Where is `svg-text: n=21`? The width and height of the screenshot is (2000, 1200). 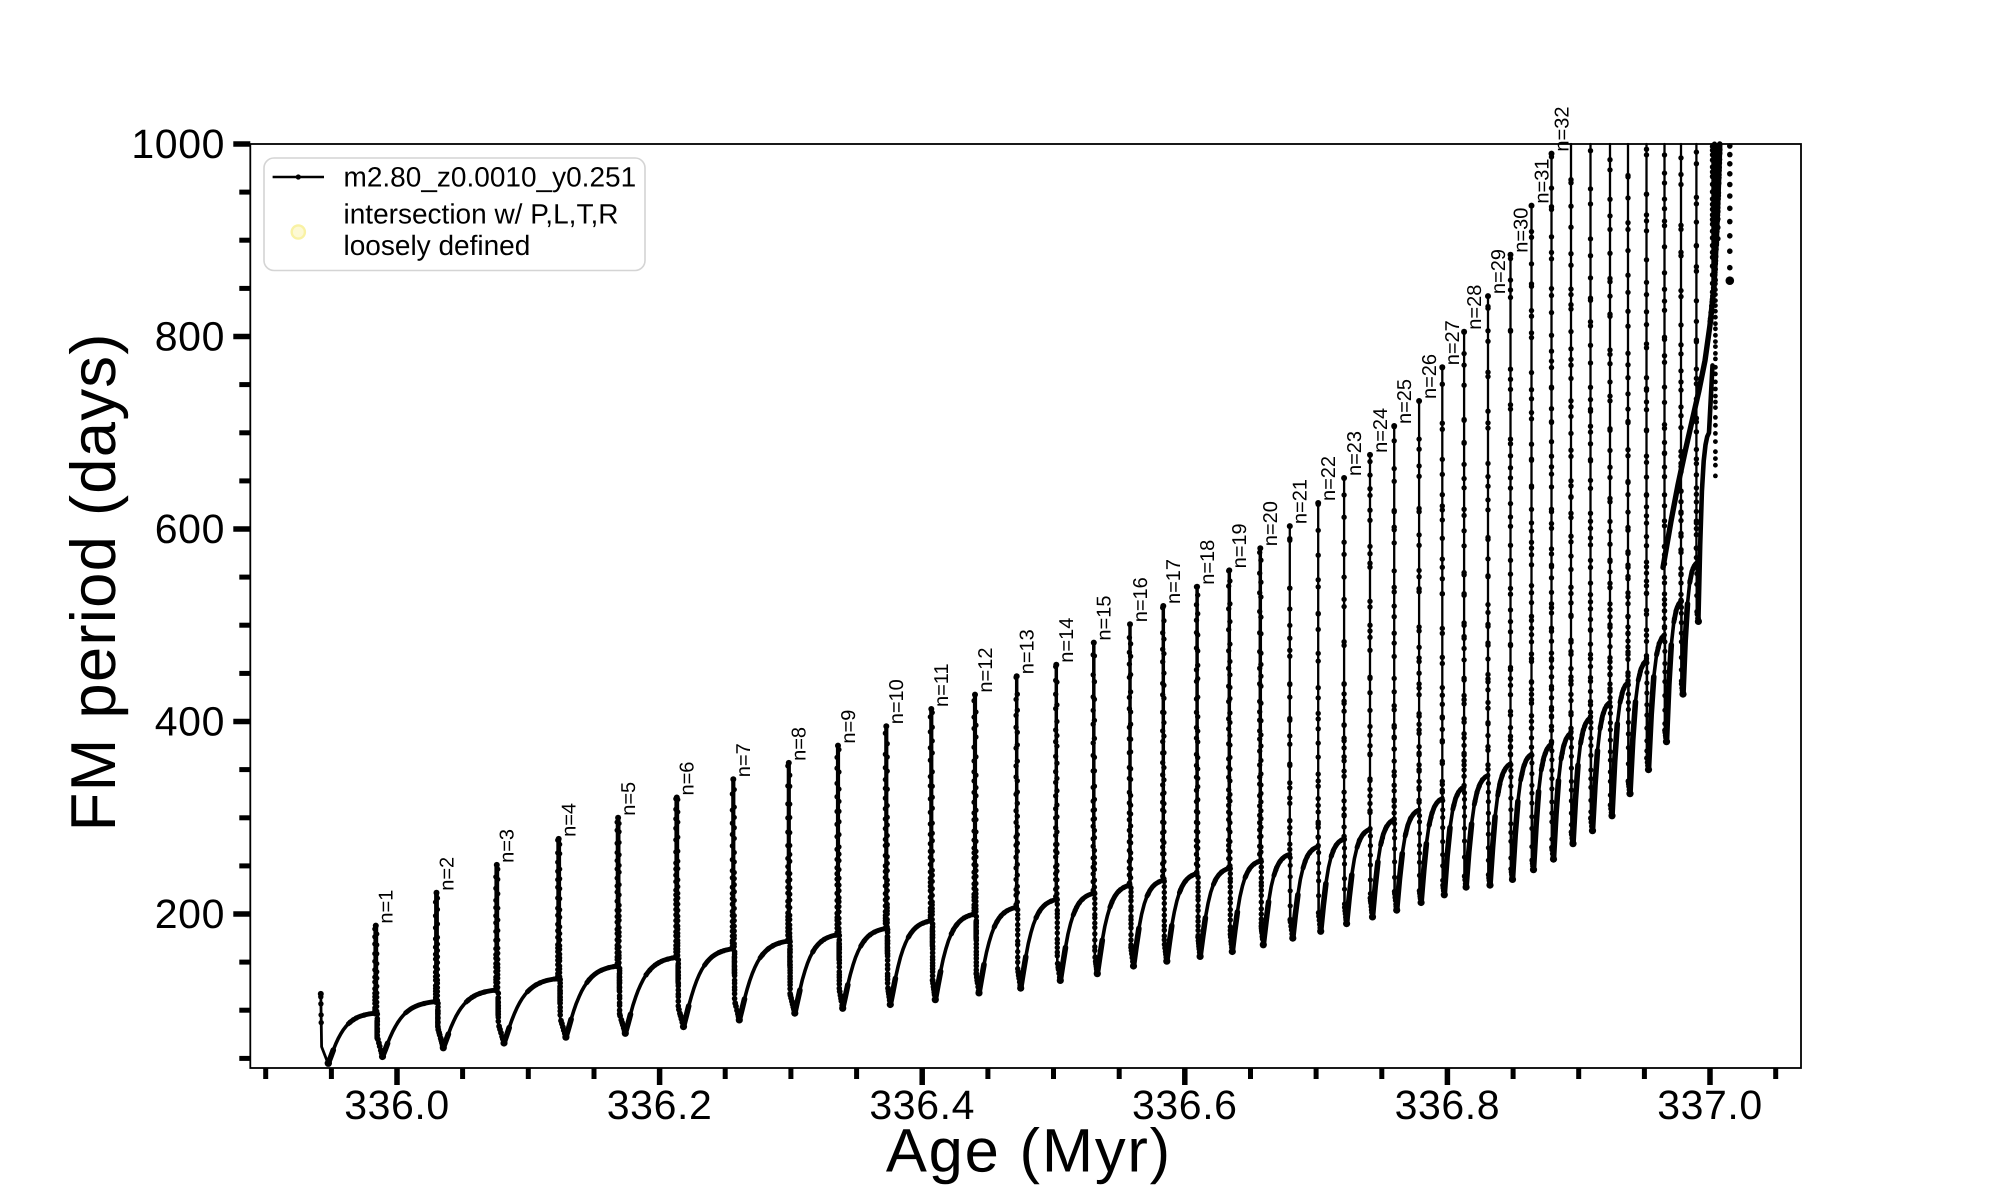 svg-text: n=21 is located at coordinates (1301, 501).